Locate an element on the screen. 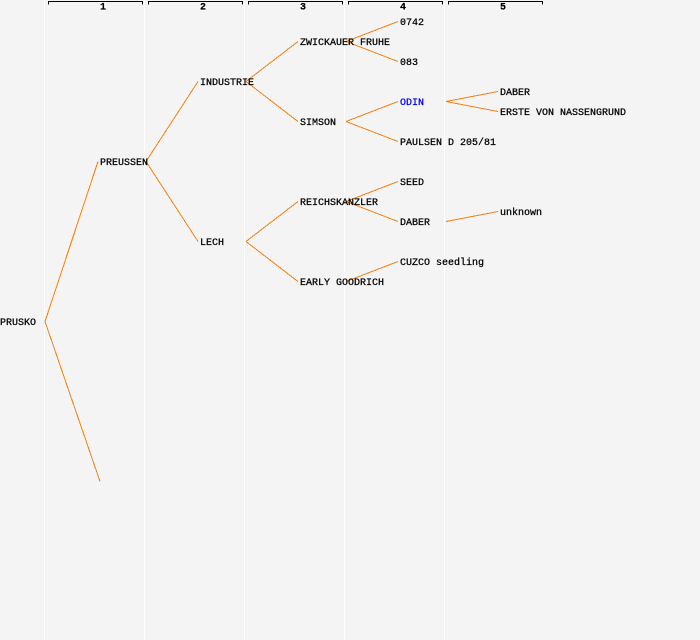 The image size is (700, 640). svg-text: INDUSTRIE is located at coordinates (227, 83).